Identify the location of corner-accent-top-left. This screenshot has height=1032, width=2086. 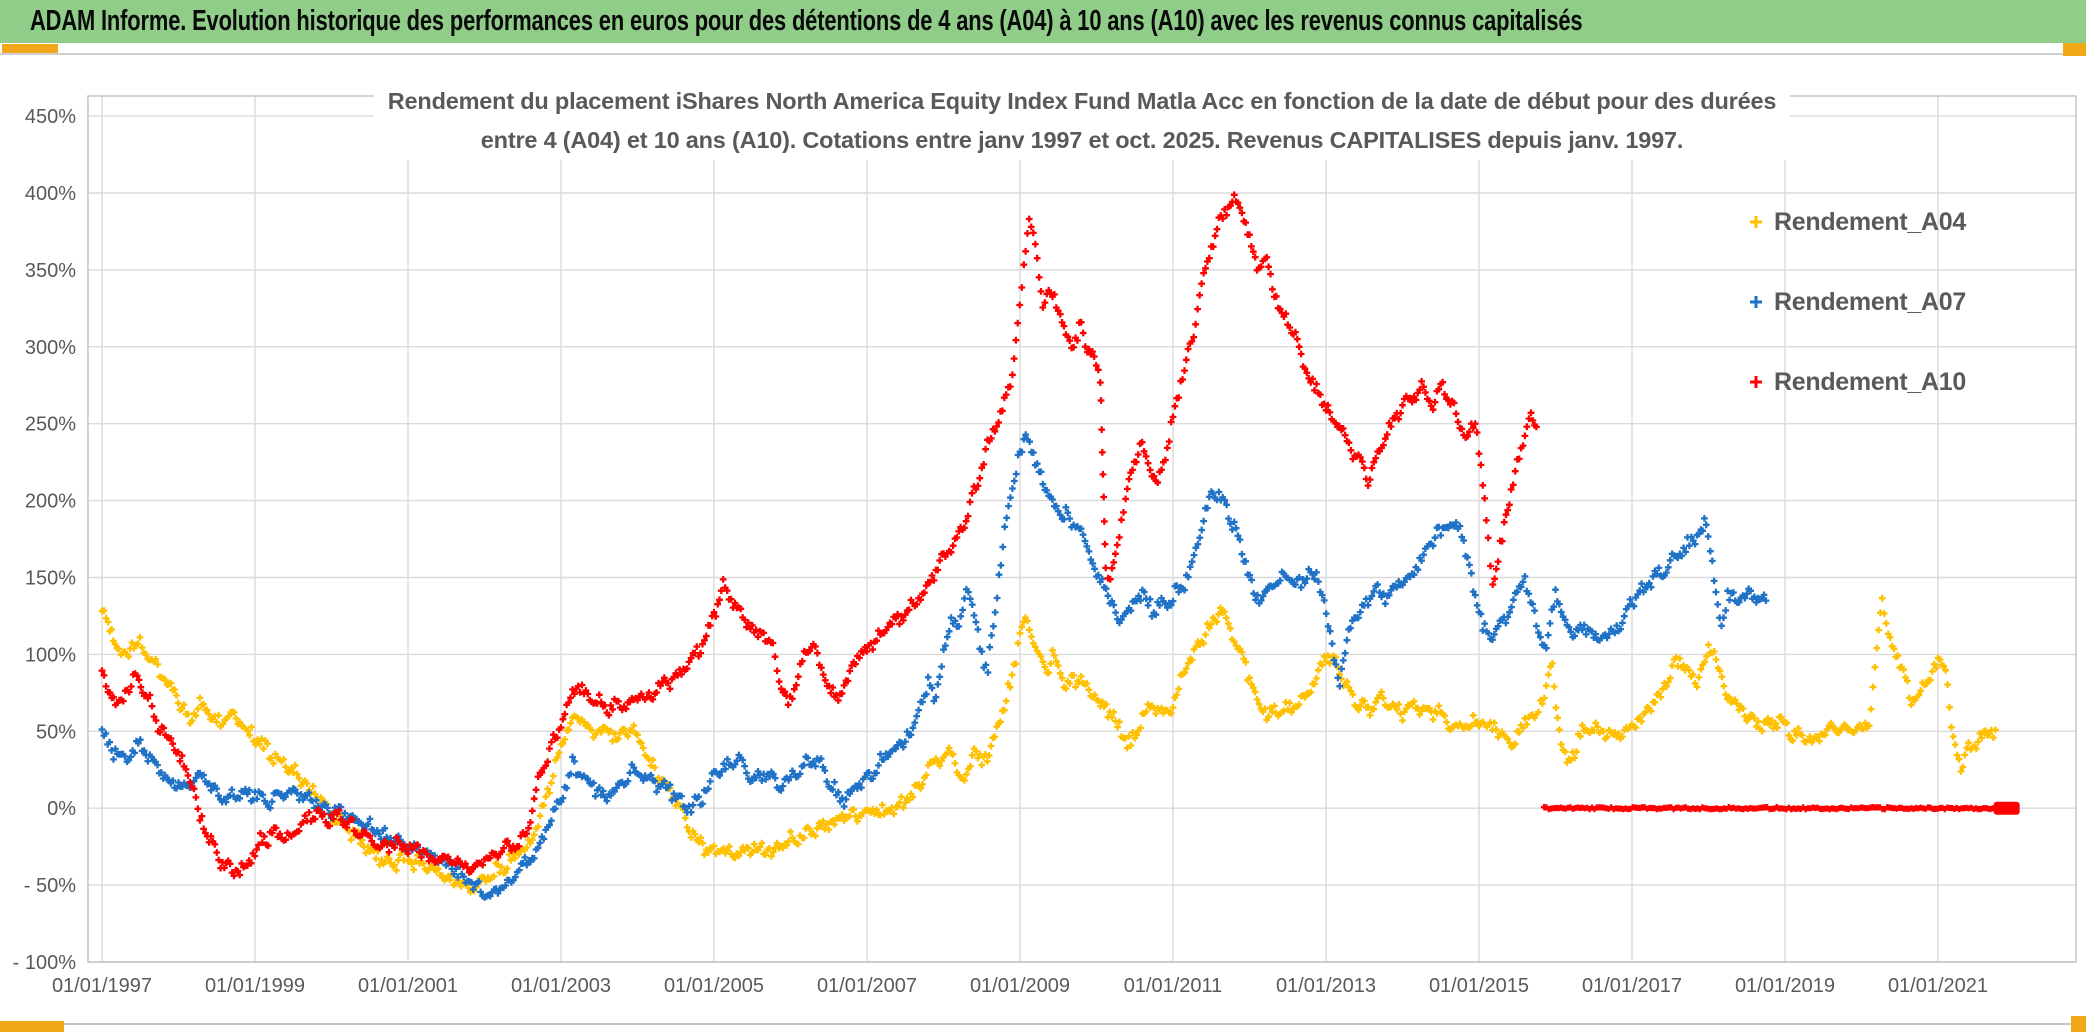
(30, 48).